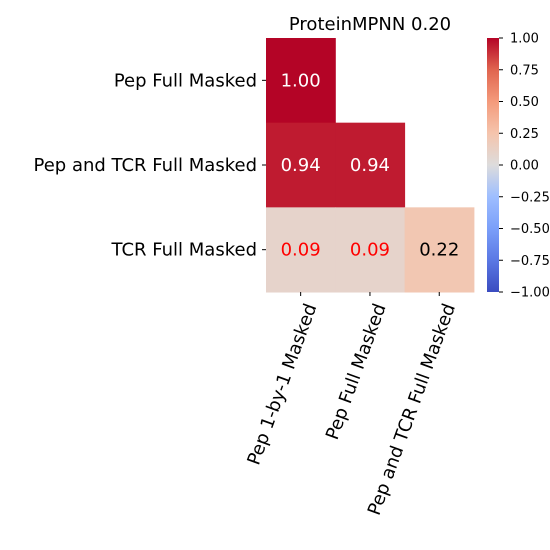 This screenshot has height=550, width=550. Describe the element at coordinates (493, 165) in the screenshot. I see `colorbar-gradient` at that location.